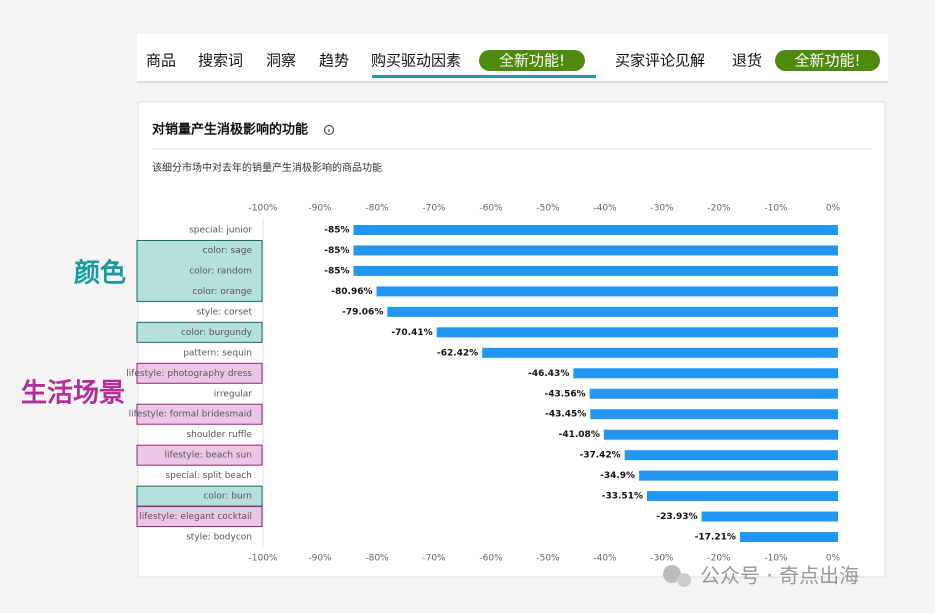 This screenshot has height=613, width=935. Describe the element at coordinates (715, 538) in the screenshot. I see `value-label: -17.21%` at that location.